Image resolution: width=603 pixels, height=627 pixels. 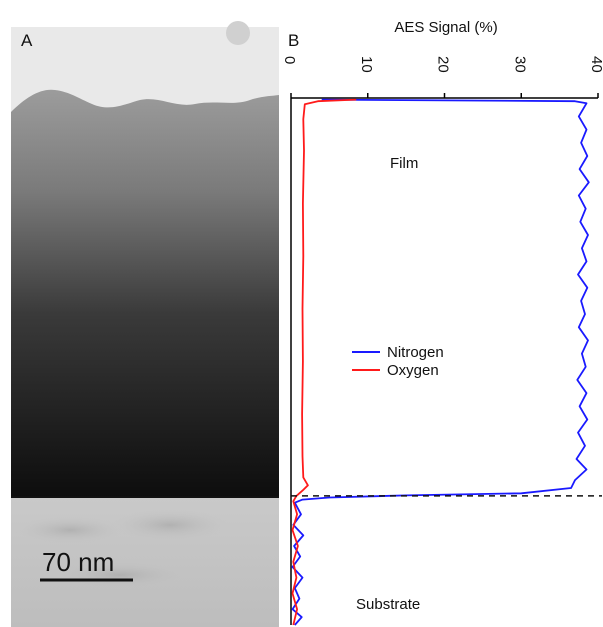 I want to click on x-tick-label-10: 10, so click(x=366, y=64).